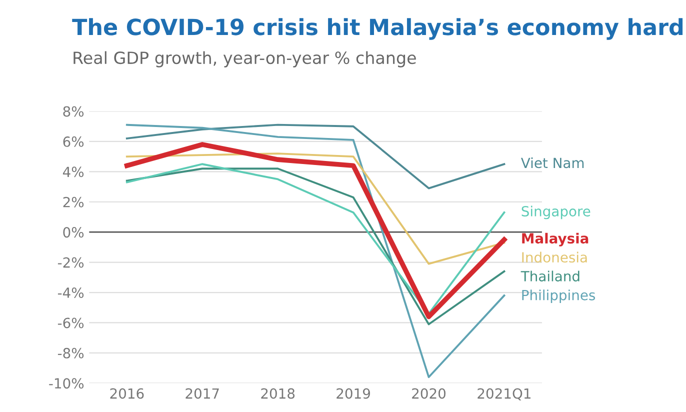 The image size is (686, 412). Describe the element at coordinates (559, 297) in the screenshot. I see `series-label: Philippines` at that location.